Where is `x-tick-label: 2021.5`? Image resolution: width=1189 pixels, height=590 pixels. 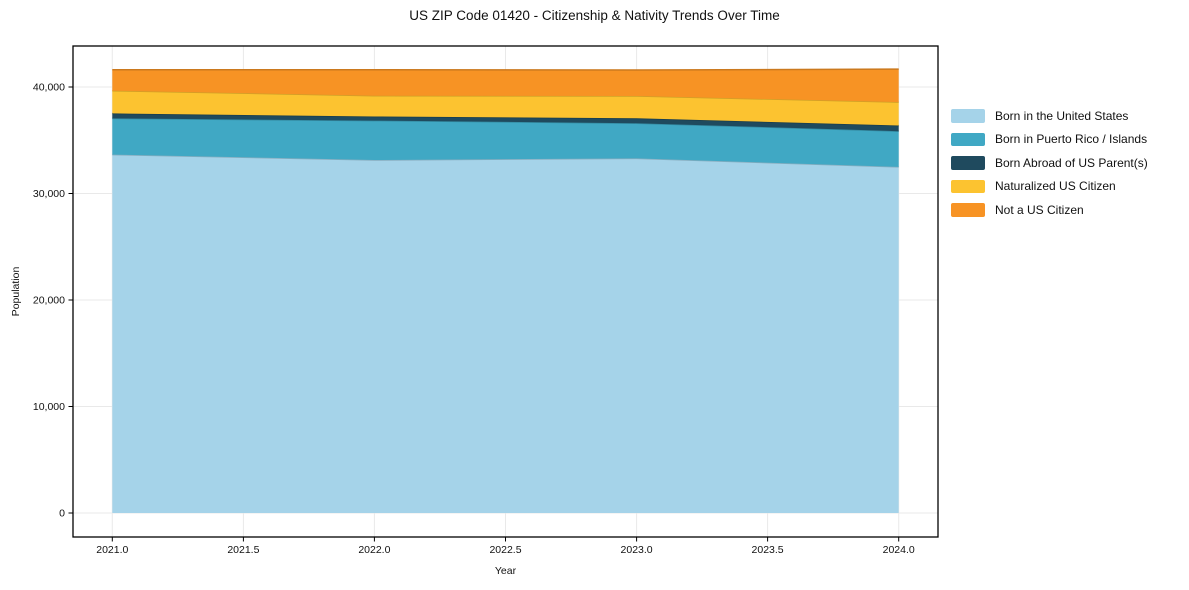
x-tick-label: 2021.5 is located at coordinates (243, 550).